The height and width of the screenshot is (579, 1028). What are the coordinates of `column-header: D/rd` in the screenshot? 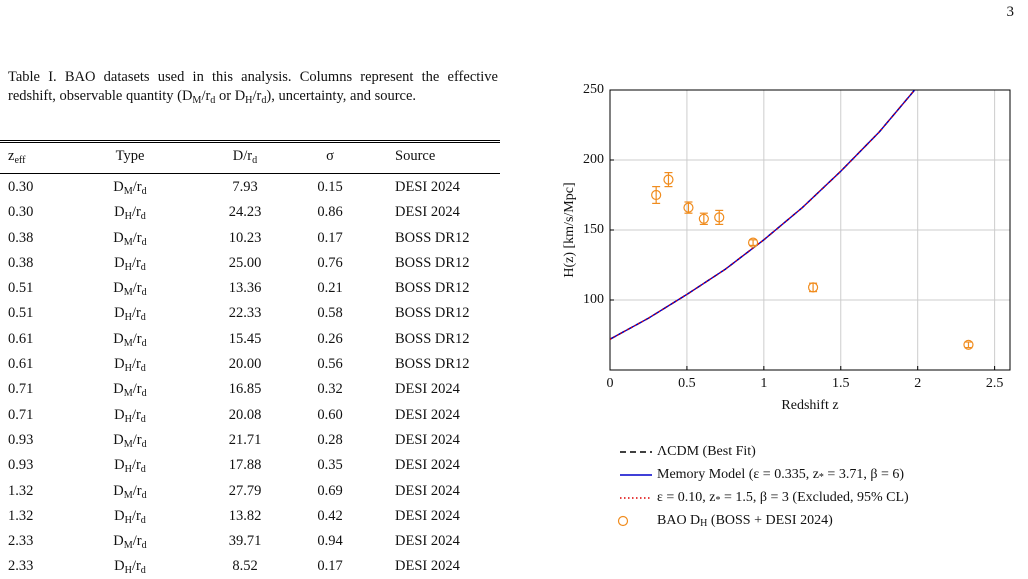 It's located at (245, 157).